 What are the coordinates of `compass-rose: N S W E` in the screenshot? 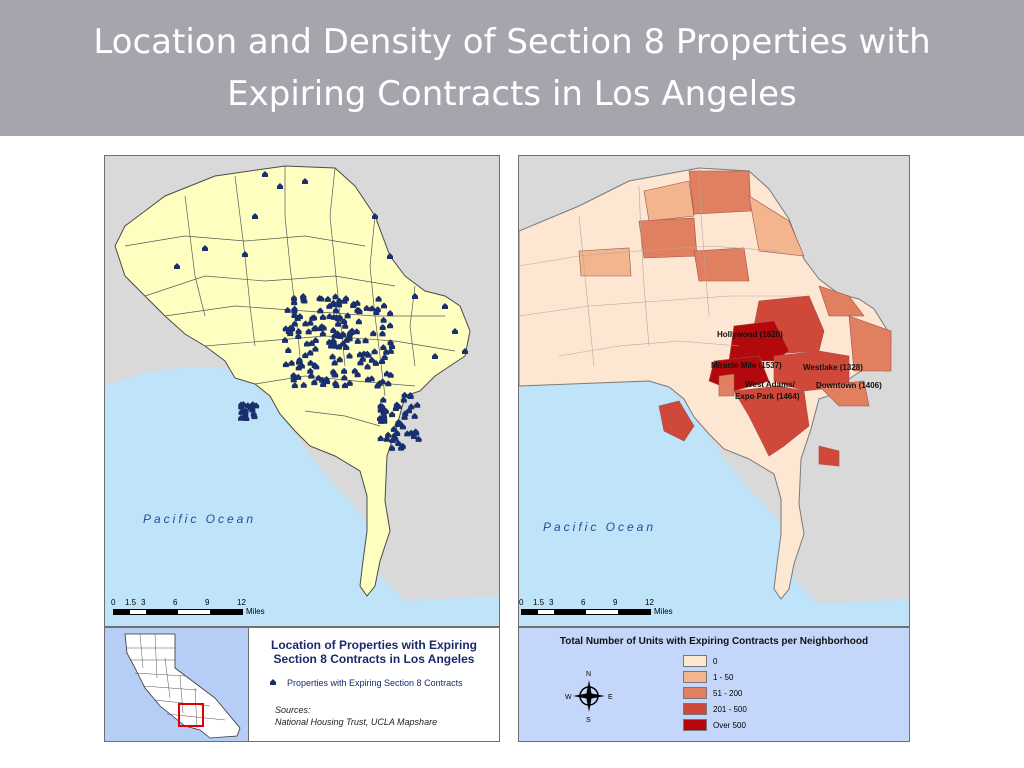 It's located at (595, 698).